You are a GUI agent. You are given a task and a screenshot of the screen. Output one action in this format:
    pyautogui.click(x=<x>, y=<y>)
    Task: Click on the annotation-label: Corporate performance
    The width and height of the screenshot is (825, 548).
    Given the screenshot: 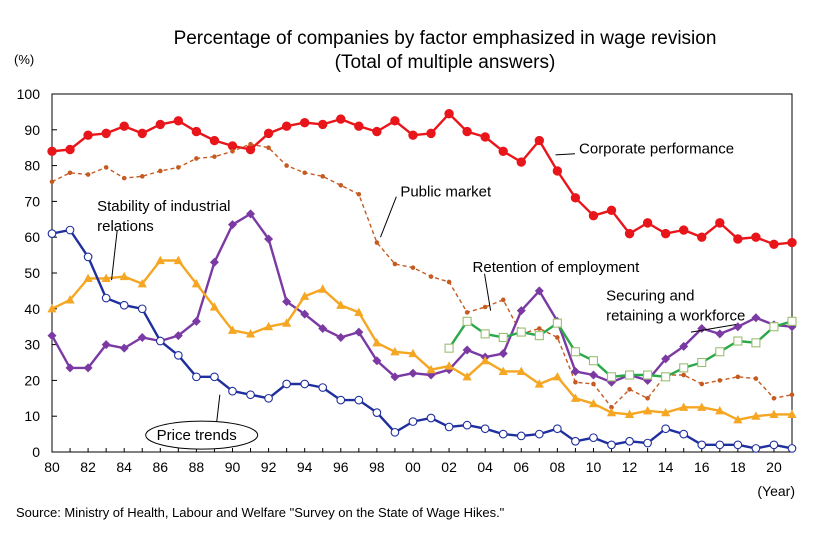 What is the action you would take?
    pyautogui.click(x=656, y=149)
    